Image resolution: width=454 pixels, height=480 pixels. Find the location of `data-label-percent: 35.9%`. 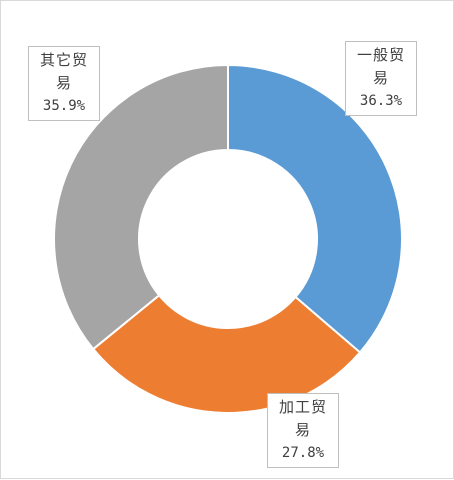

data-label-percent: 35.9% is located at coordinates (64, 106).